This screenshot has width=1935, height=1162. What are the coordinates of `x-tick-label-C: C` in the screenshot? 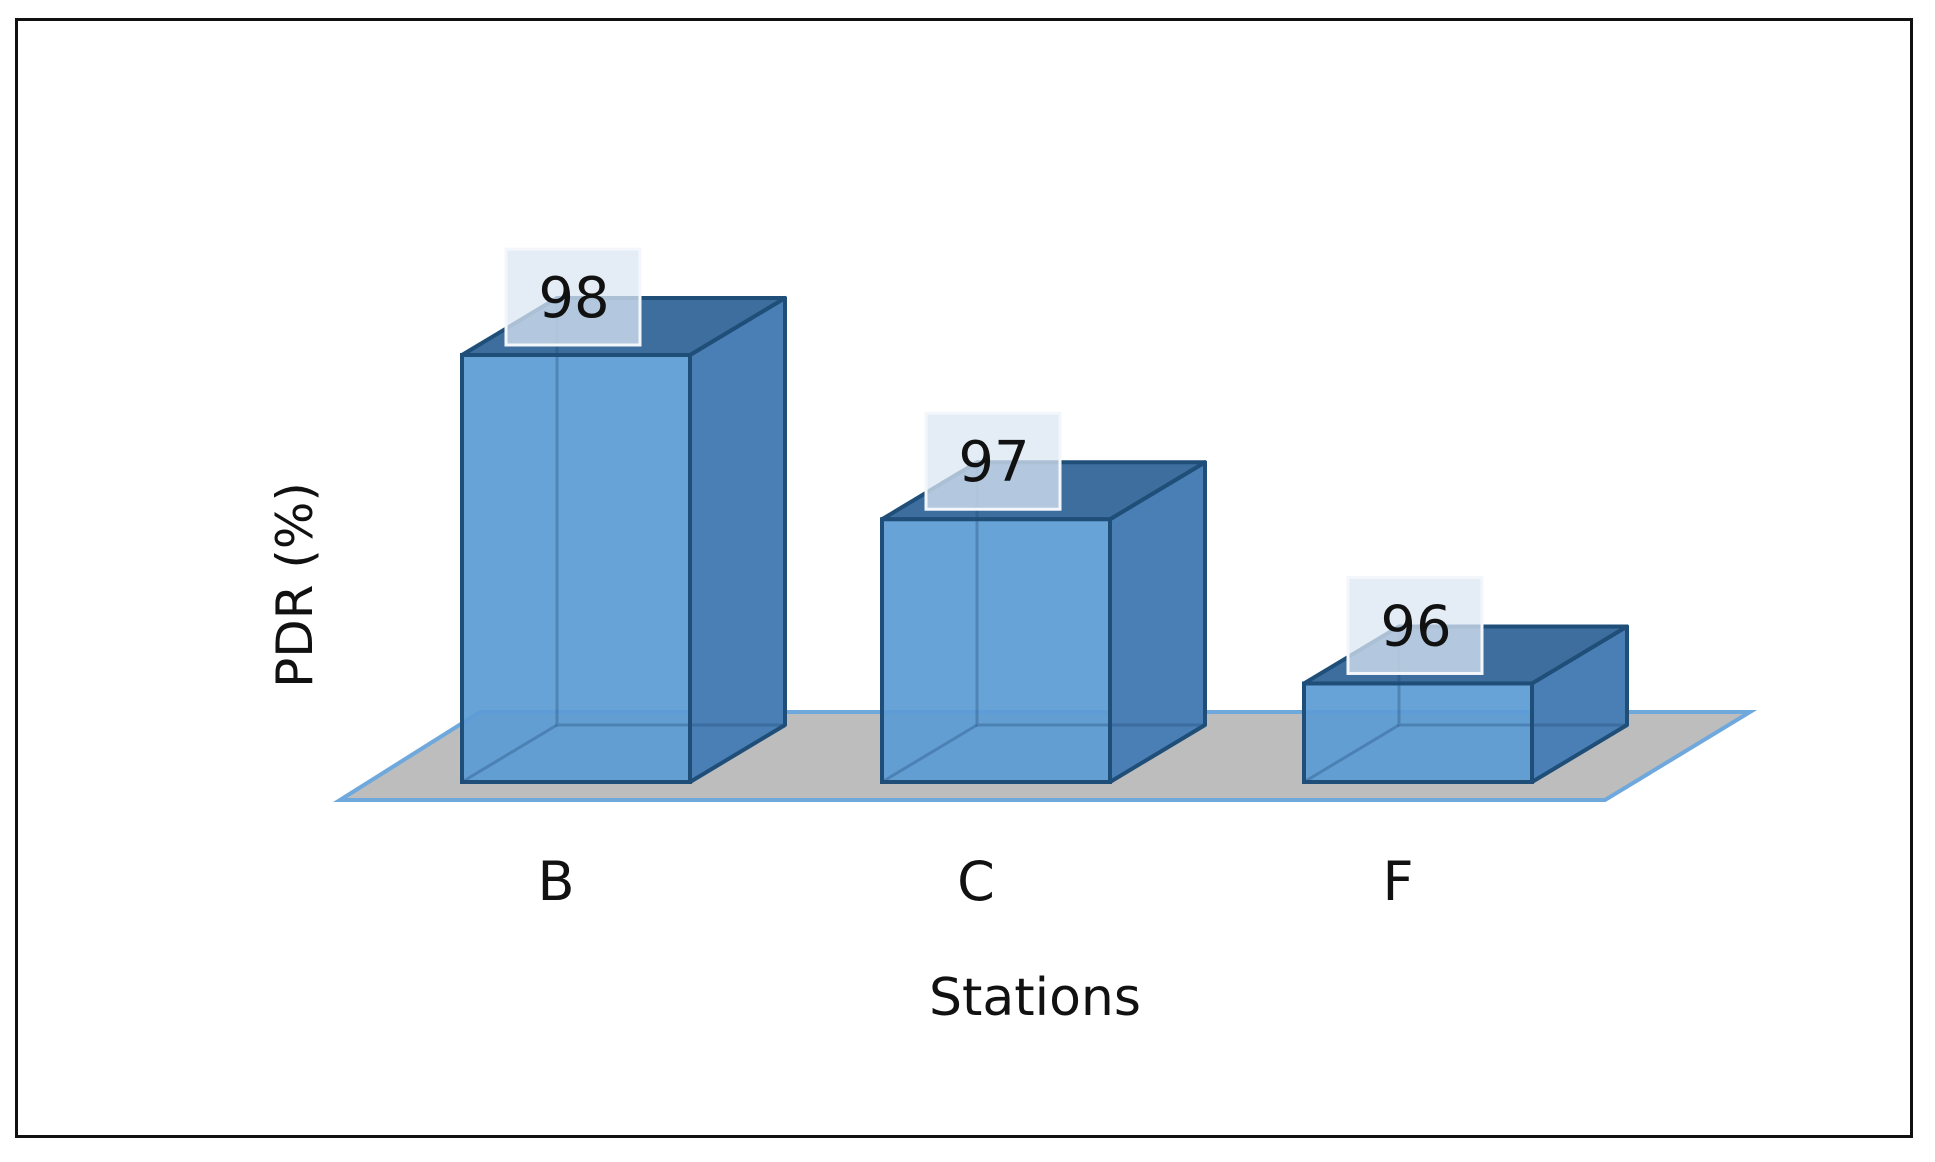 It's located at (976, 881).